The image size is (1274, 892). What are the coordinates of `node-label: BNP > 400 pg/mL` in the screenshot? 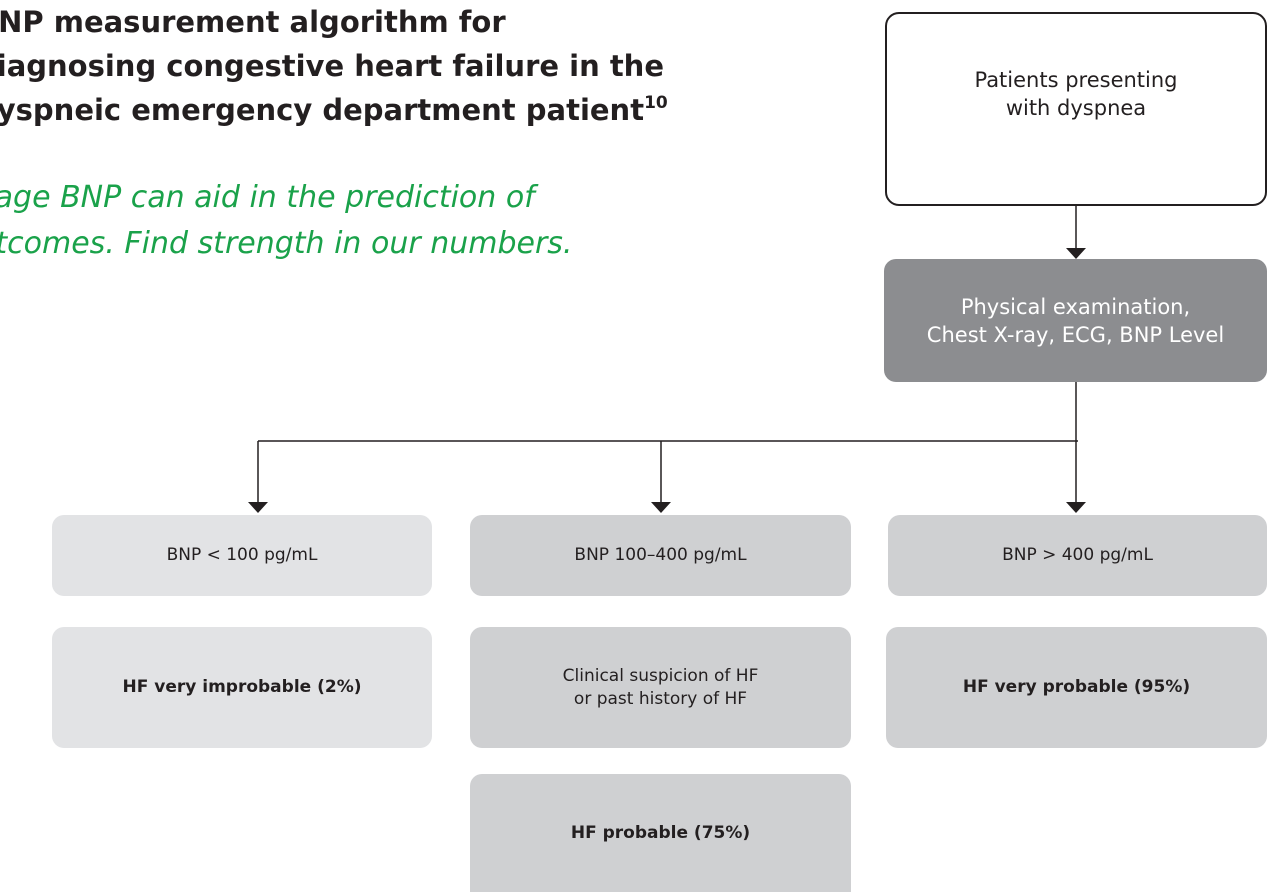 It's located at (1077, 555).